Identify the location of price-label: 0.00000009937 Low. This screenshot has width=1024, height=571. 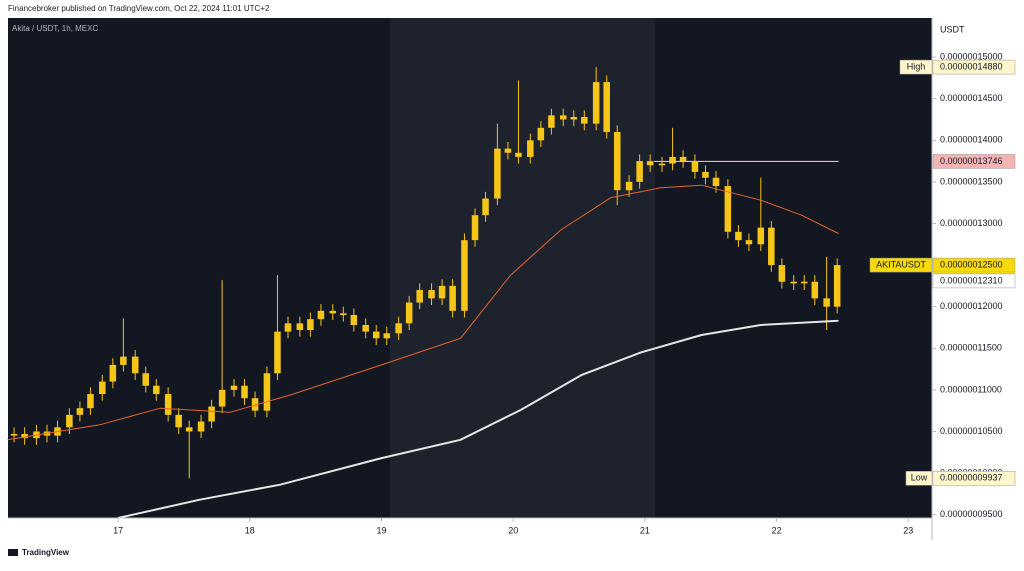
(960, 478).